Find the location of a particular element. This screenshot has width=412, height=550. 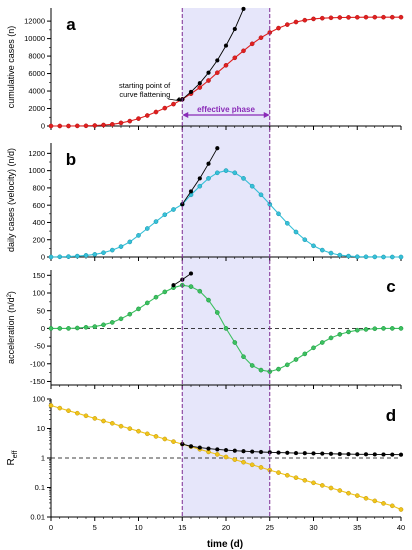

y-tick-label: 10 is located at coordinates (41, 428).